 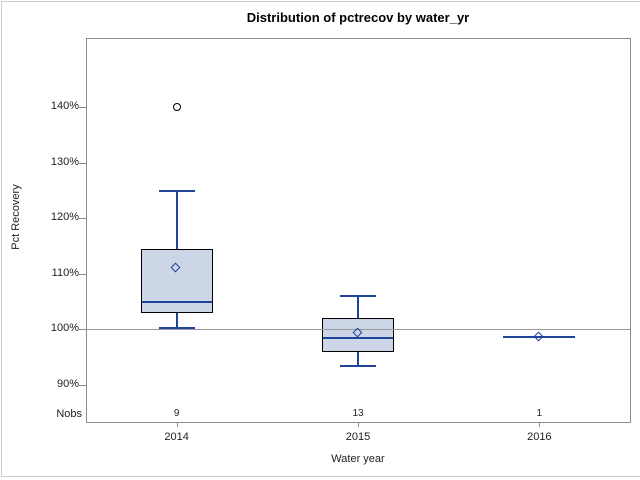 What do you see at coordinates (176, 413) in the screenshot?
I see `nobs-value: 9` at bounding box center [176, 413].